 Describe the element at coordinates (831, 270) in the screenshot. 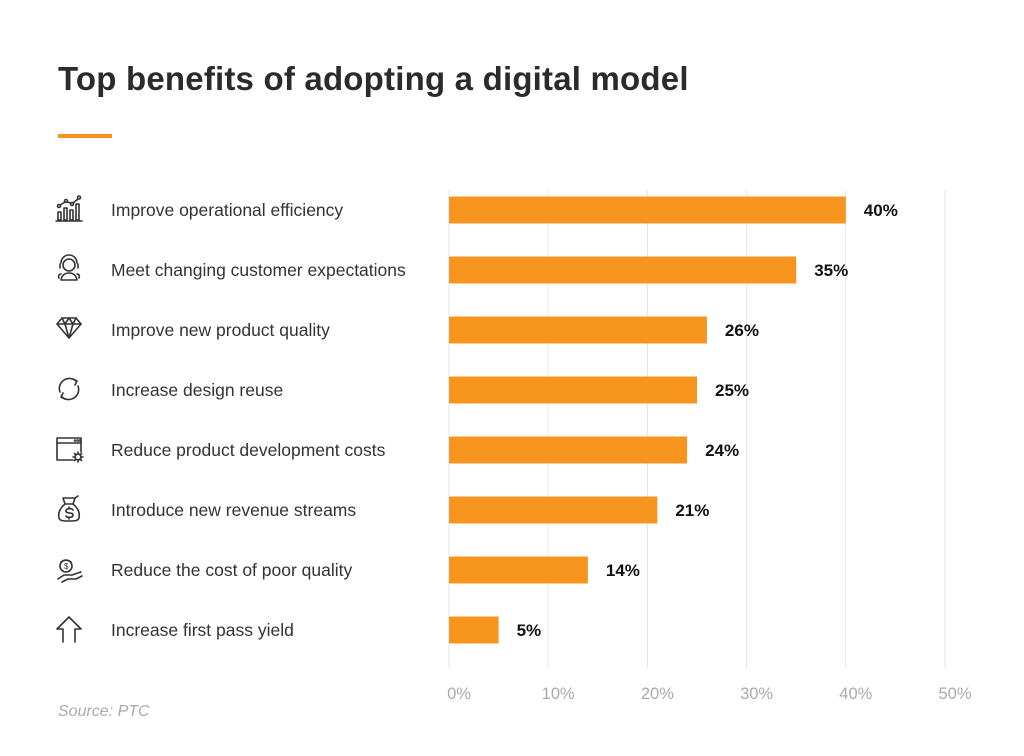

I see `data-label: 35%` at that location.